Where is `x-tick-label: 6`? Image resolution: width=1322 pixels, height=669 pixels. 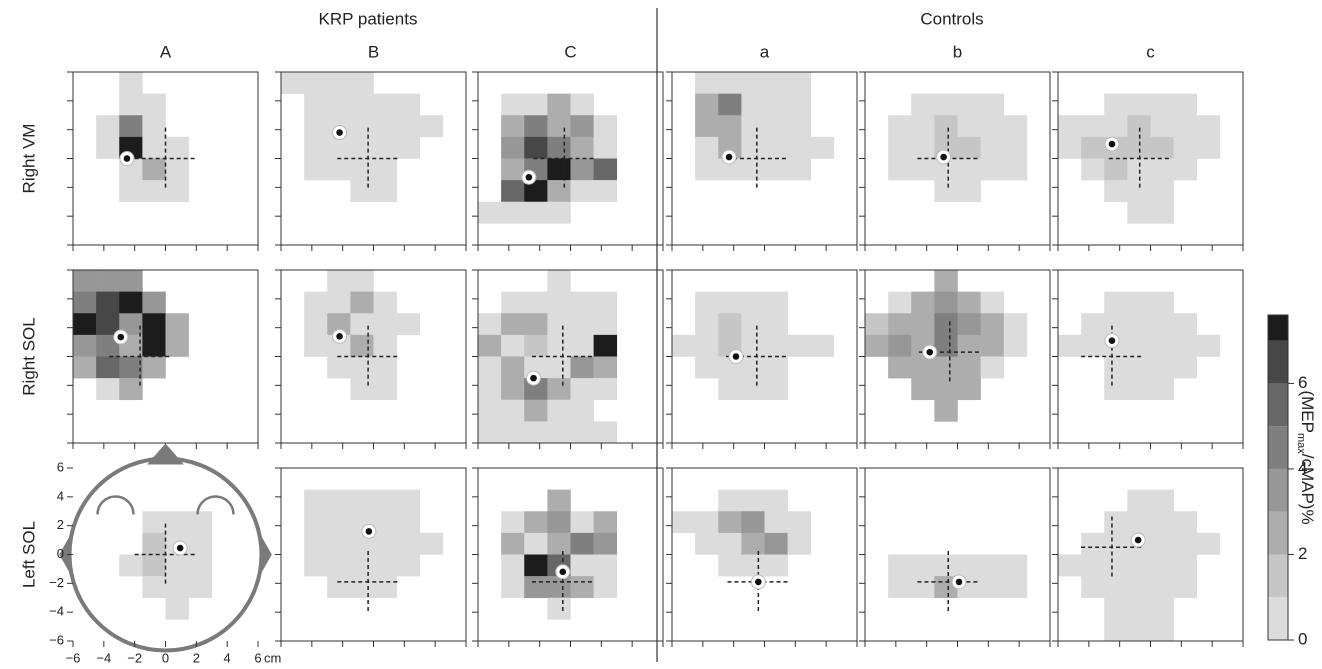 x-tick-label: 6 is located at coordinates (257, 657).